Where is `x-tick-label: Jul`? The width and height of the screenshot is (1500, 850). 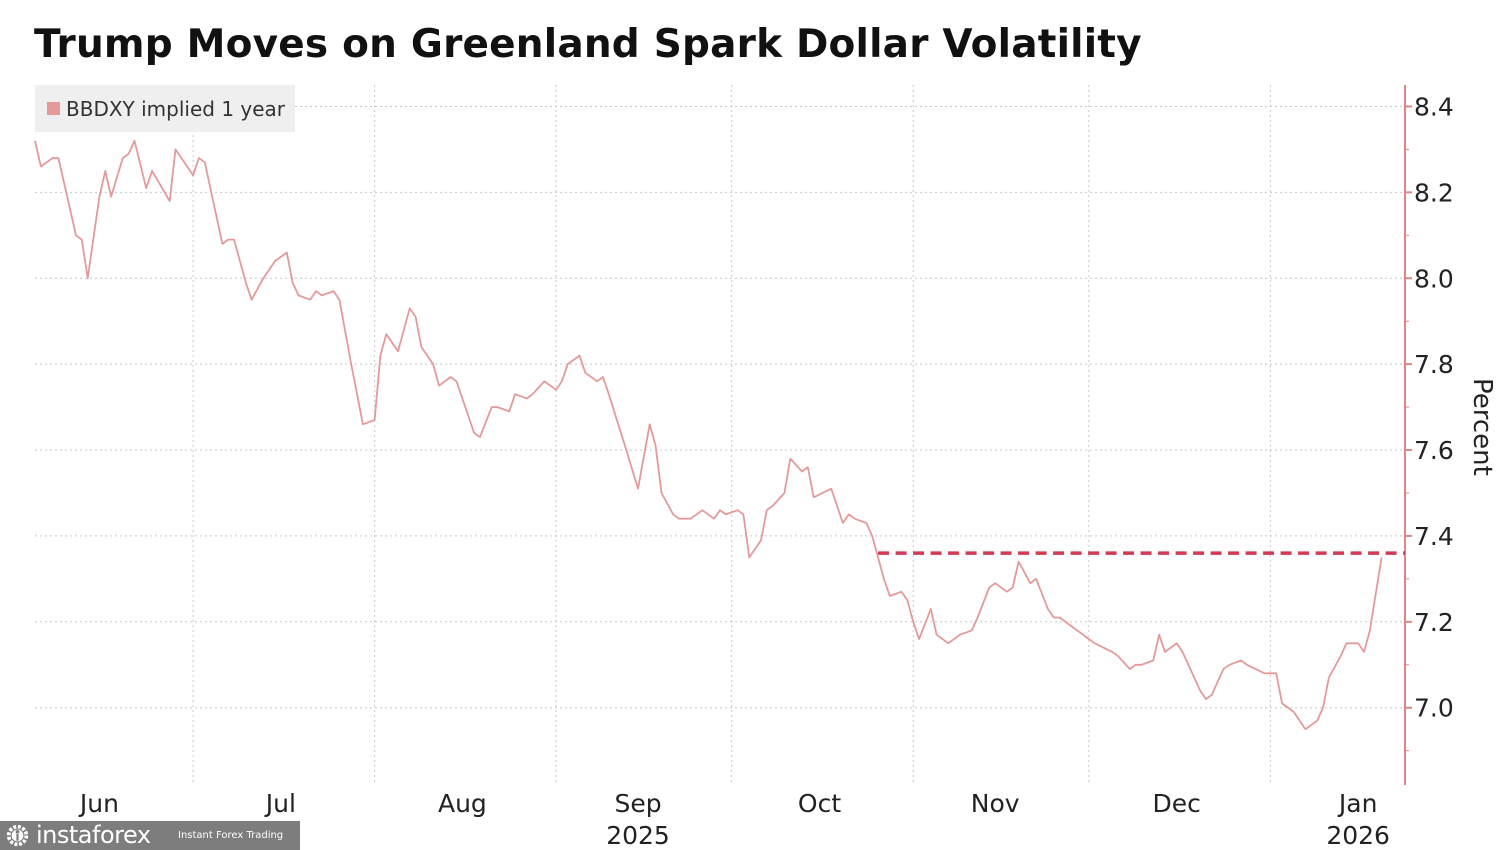 x-tick-label: Jul is located at coordinates (280, 803).